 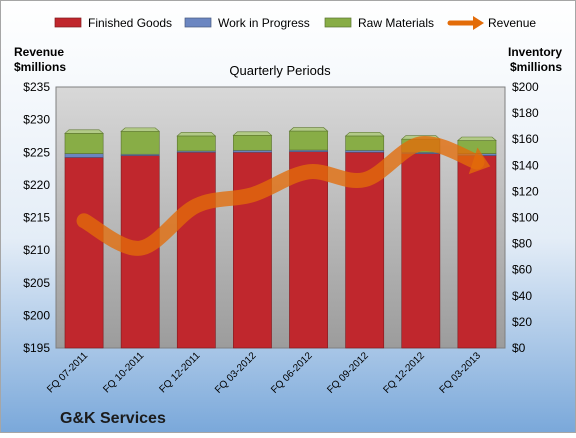 What do you see at coordinates (522, 244) in the screenshot?
I see `right-tick-label: $80` at bounding box center [522, 244].